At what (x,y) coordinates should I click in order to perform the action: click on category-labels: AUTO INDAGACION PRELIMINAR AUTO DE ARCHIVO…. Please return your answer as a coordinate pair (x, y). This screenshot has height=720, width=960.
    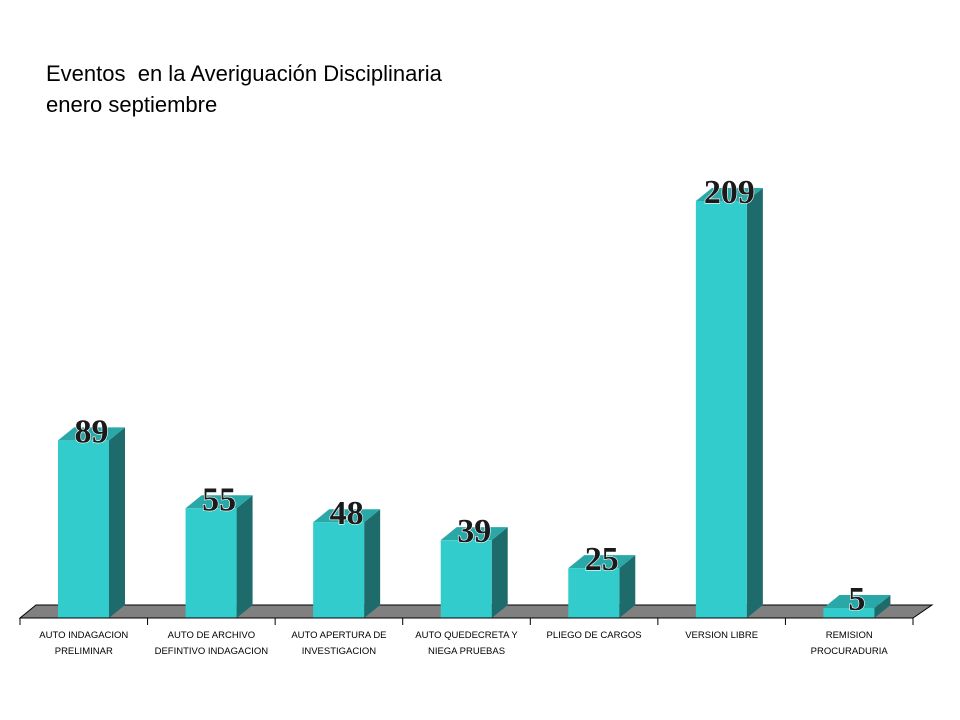
    Looking at the image, I should click on (463, 643).